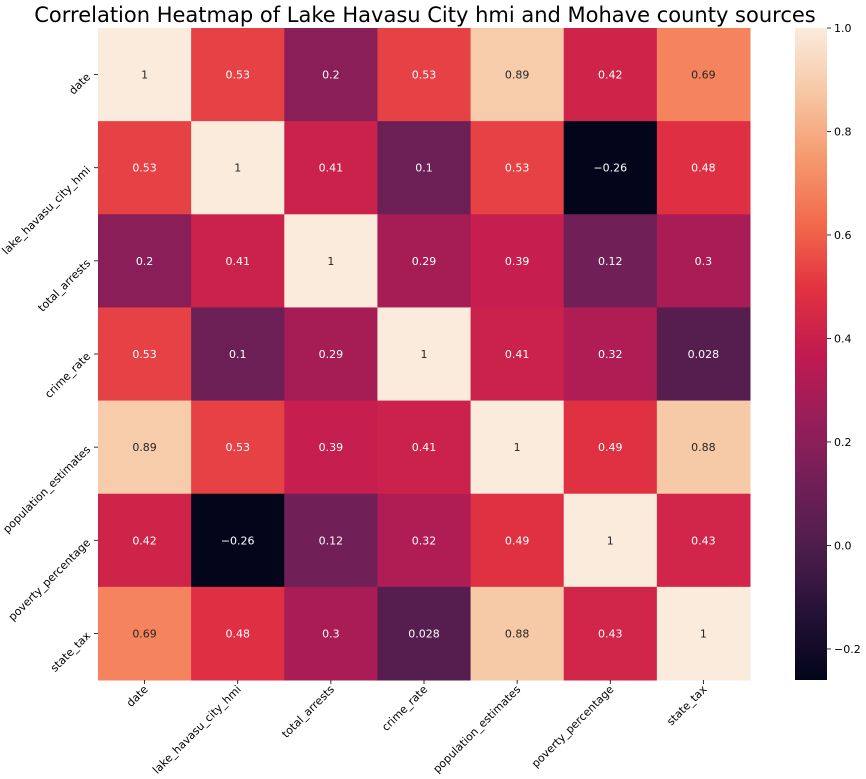 The image size is (866, 779). Describe the element at coordinates (64, 286) in the screenshot. I see `y-tick-label: total_arrests` at that location.